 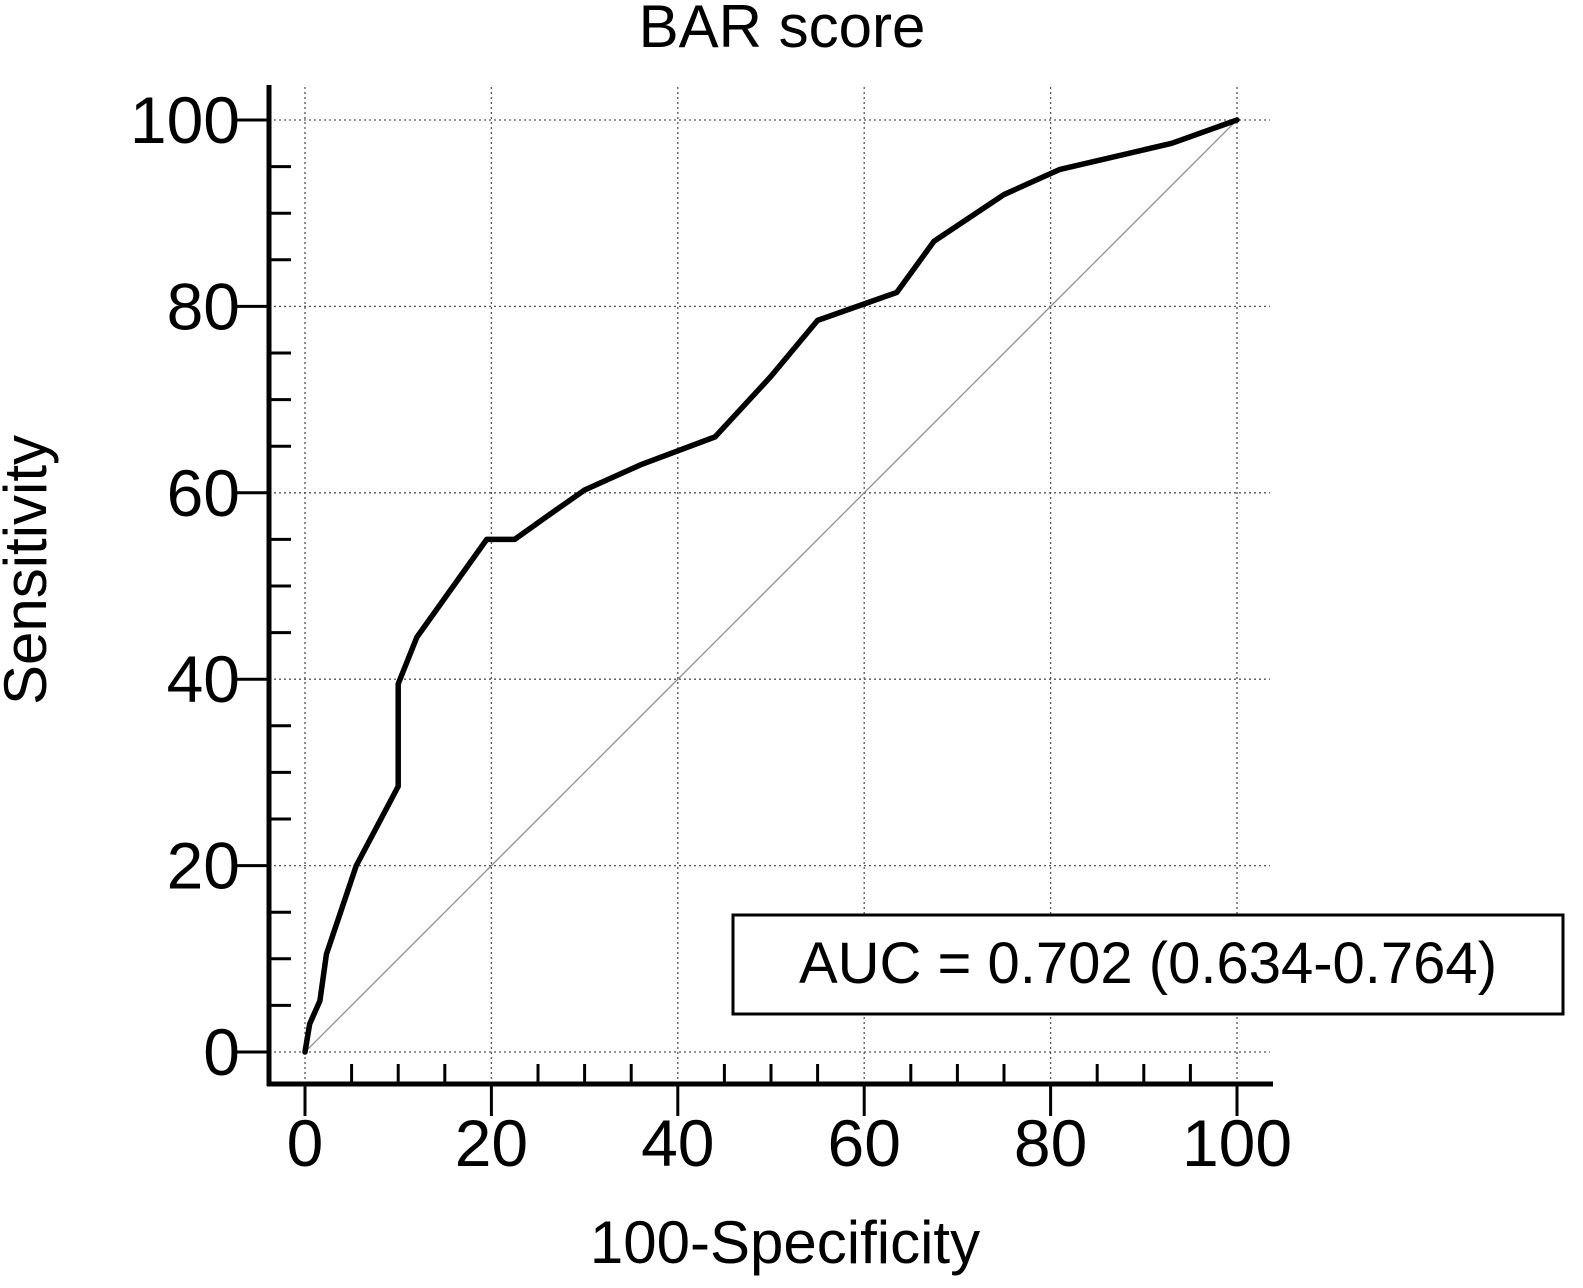 What do you see at coordinates (782, 30) in the screenshot?
I see `chart-title: BAR score` at bounding box center [782, 30].